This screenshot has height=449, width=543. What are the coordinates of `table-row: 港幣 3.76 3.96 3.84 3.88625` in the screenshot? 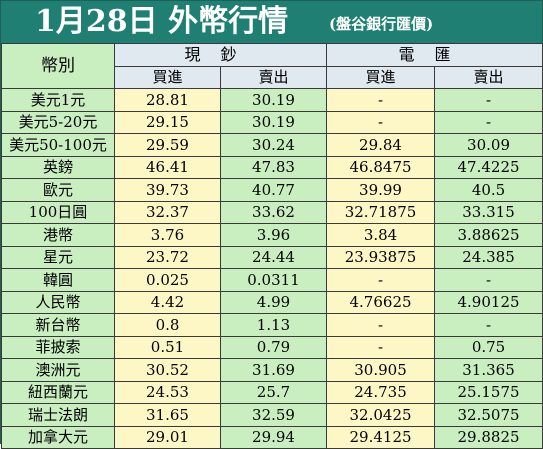 It's located at (272, 235).